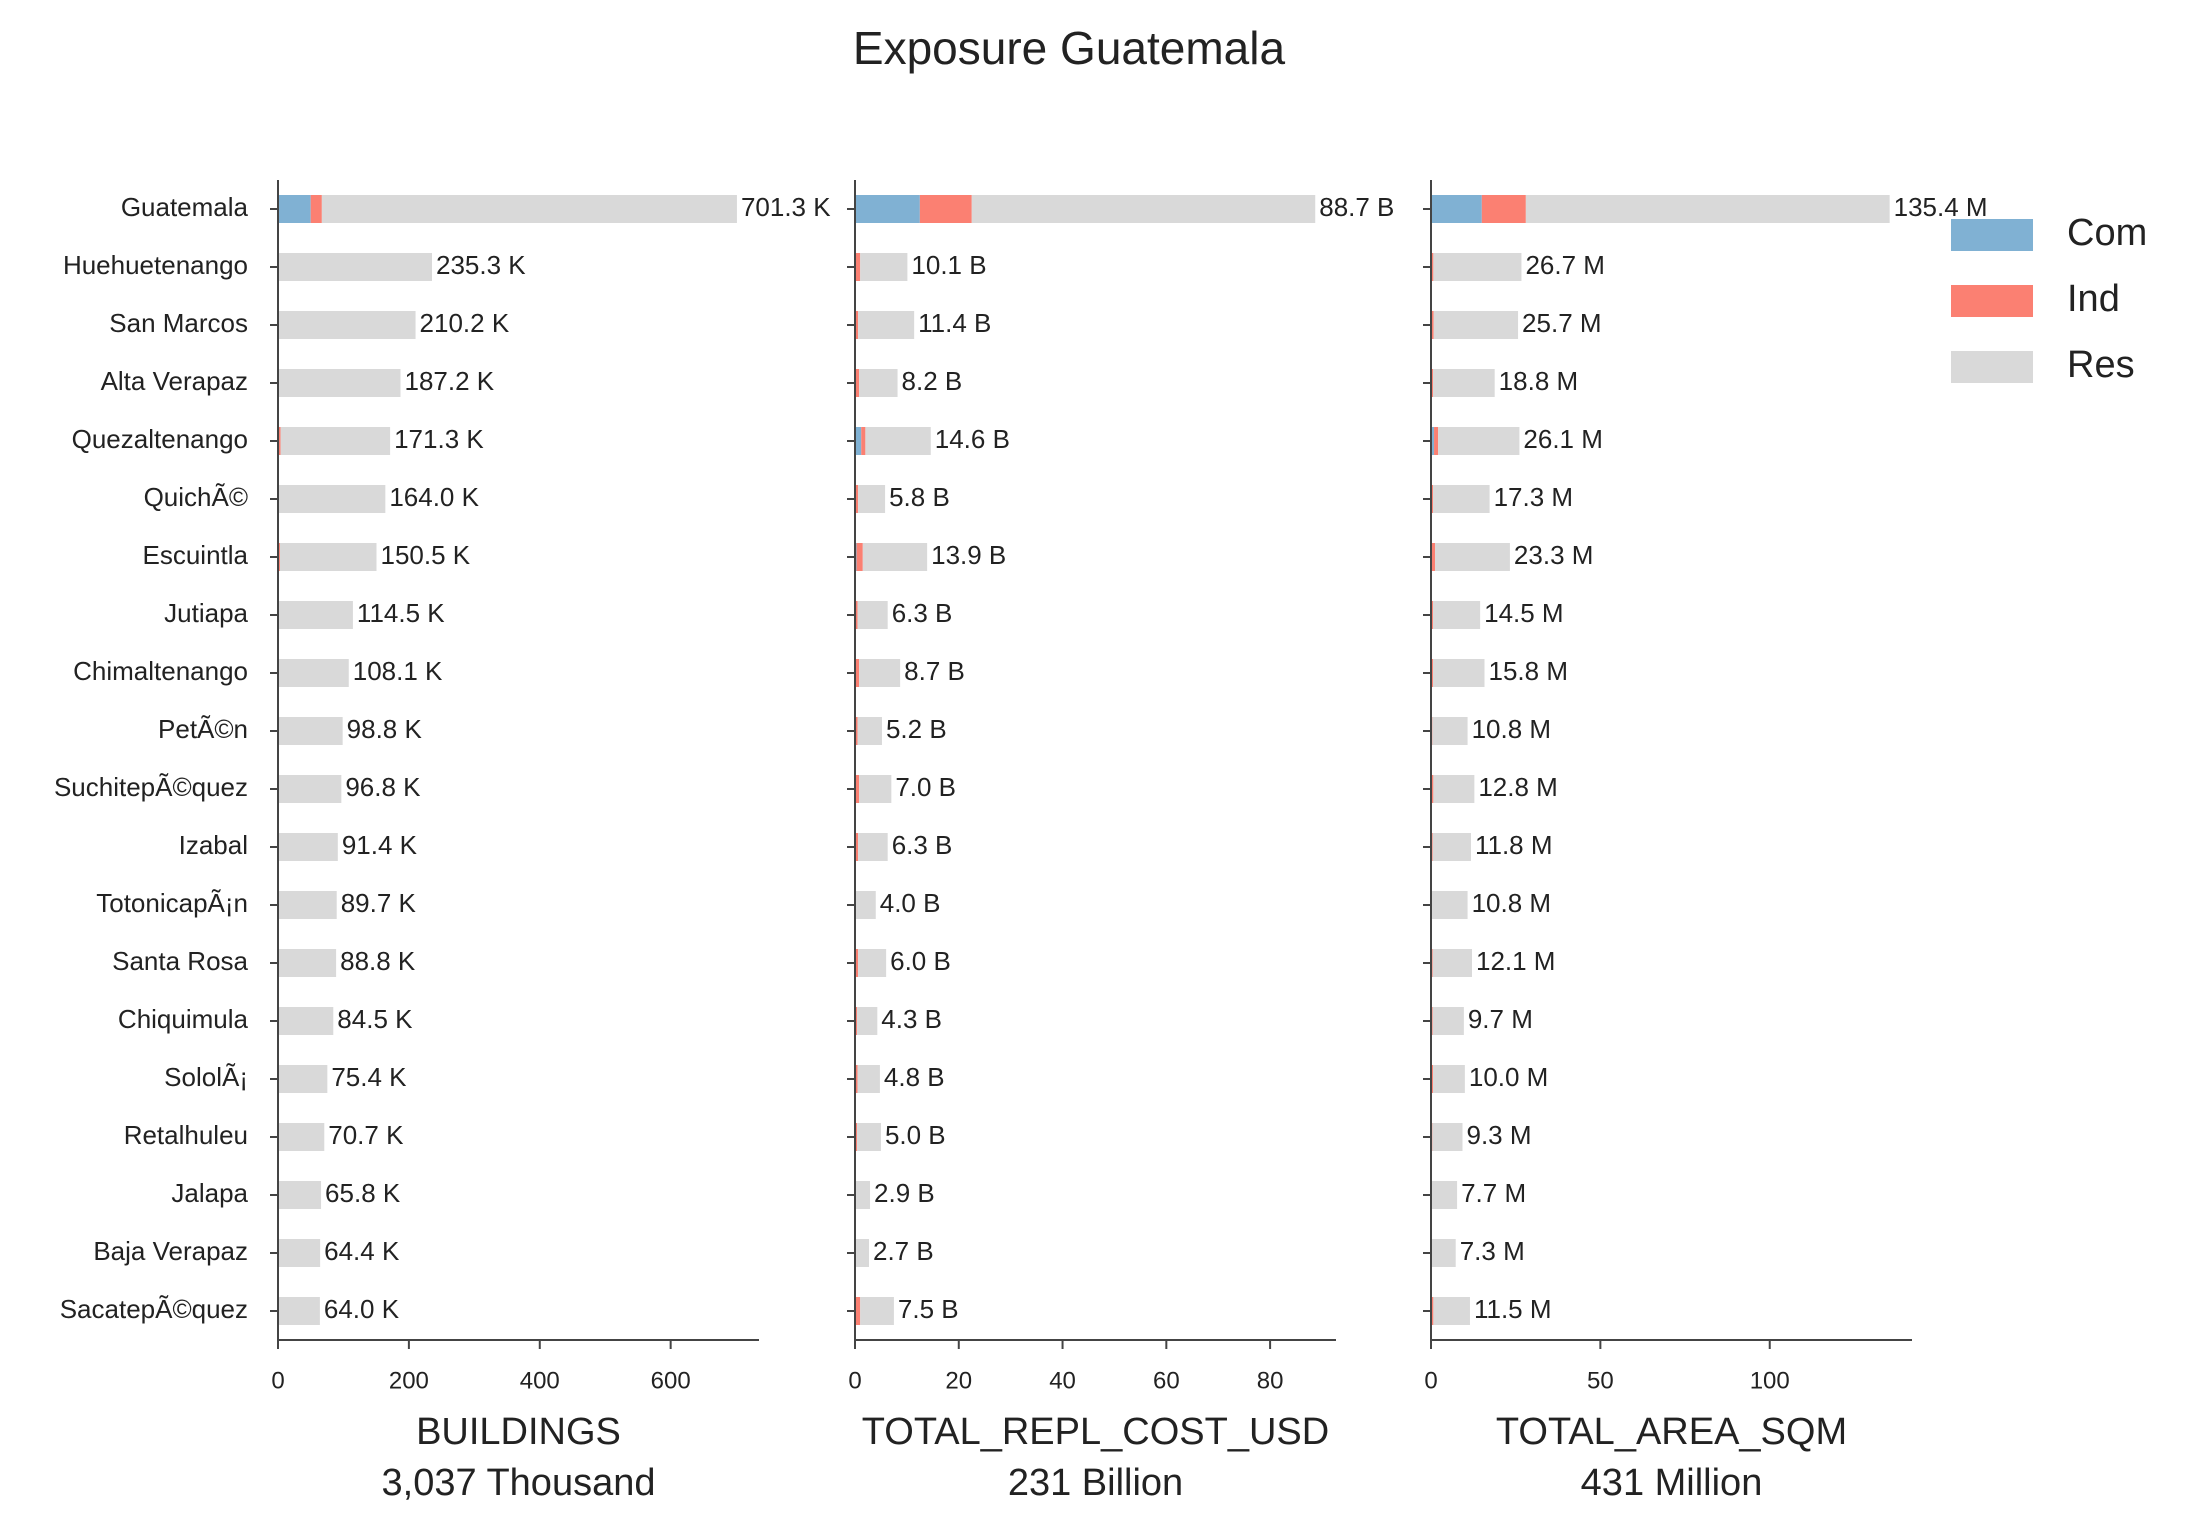 This screenshot has height=1534, width=2194. I want to click on value-label: 6.3 B, so click(922, 845).